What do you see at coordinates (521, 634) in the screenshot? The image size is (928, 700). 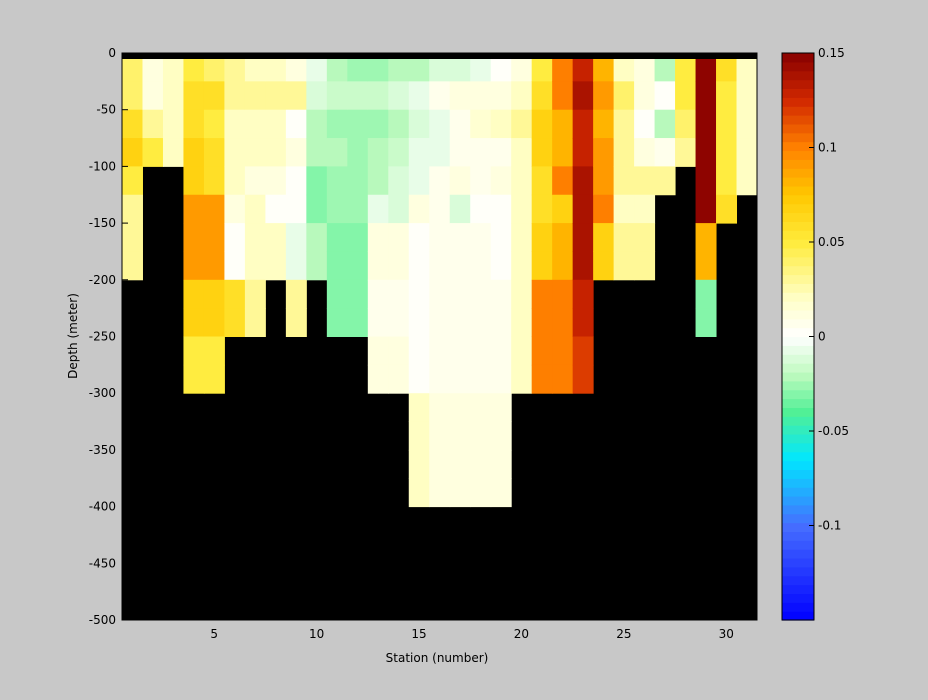 I see `x-tick-label: 20` at bounding box center [521, 634].